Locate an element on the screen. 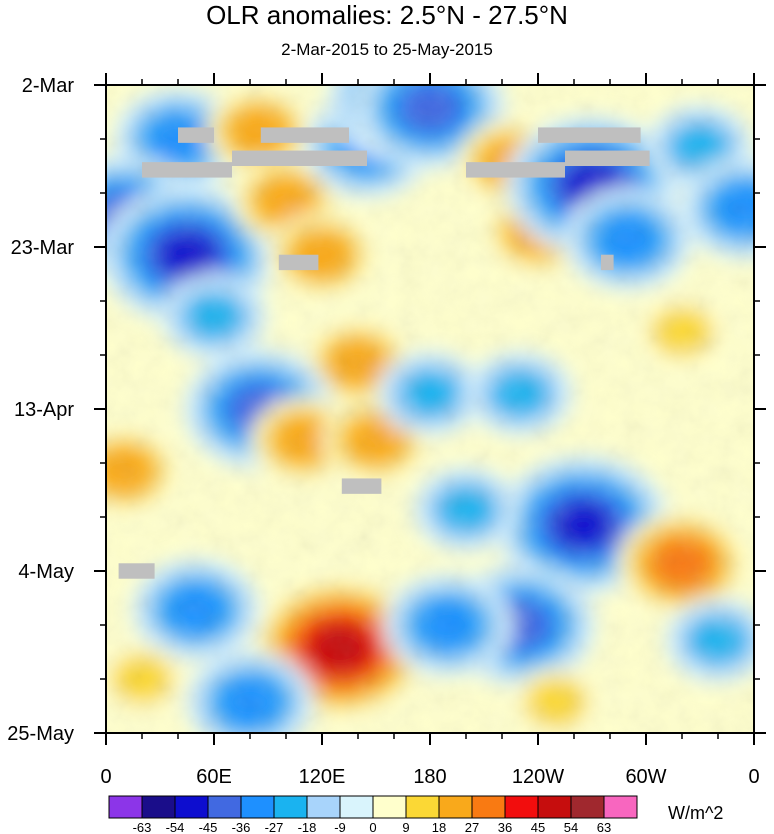 Image resolution: width=774 pixels, height=834 pixels. colorbar: -63 -54 -45 -36 -27 -18 -9 0 9 18 27 36 45 54 63 is located at coordinates (373, 814).